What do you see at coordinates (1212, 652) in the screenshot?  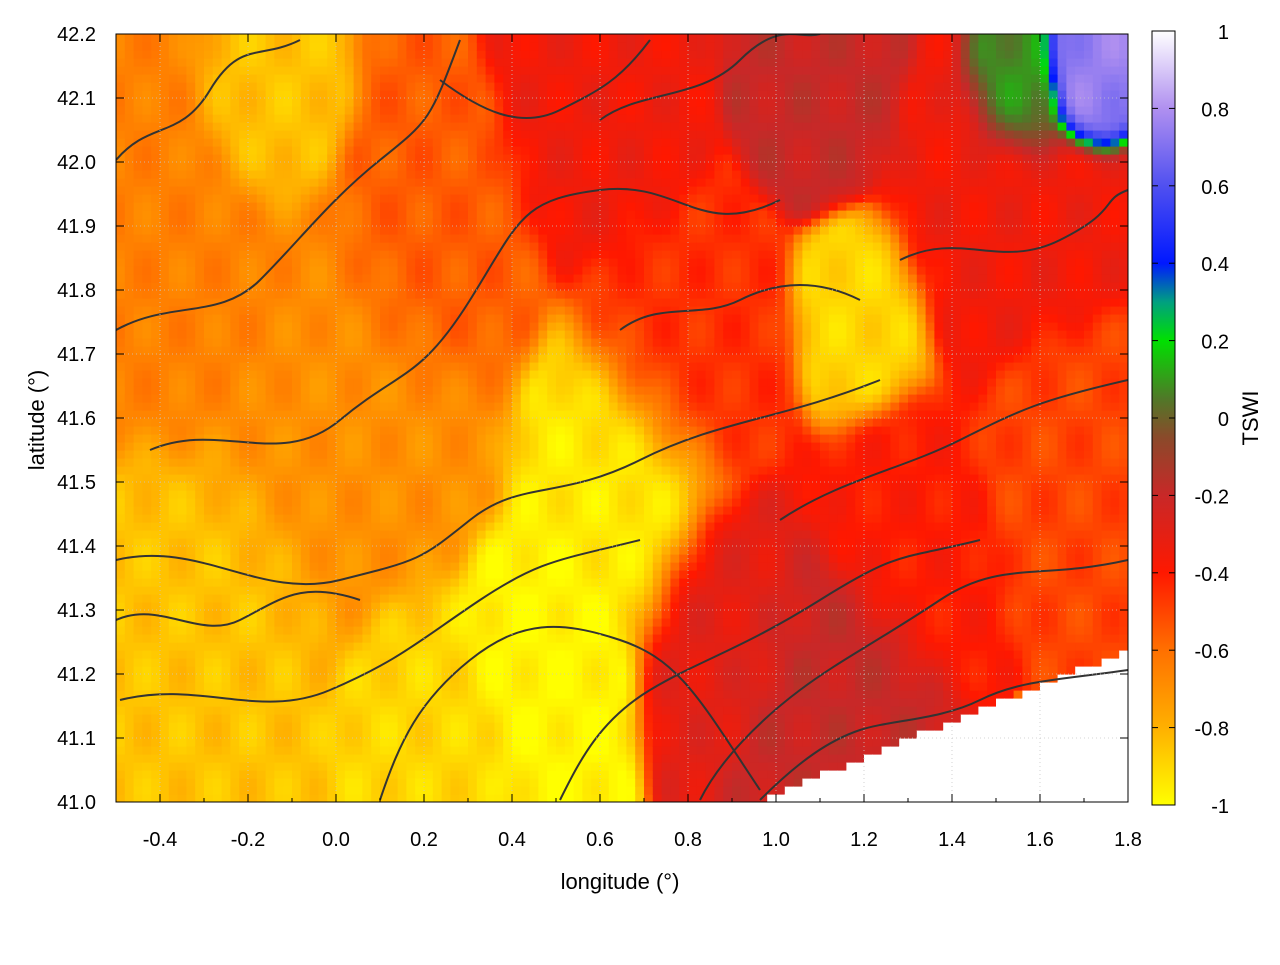 I see `colorbar-tick-label: -0.6` at bounding box center [1212, 652].